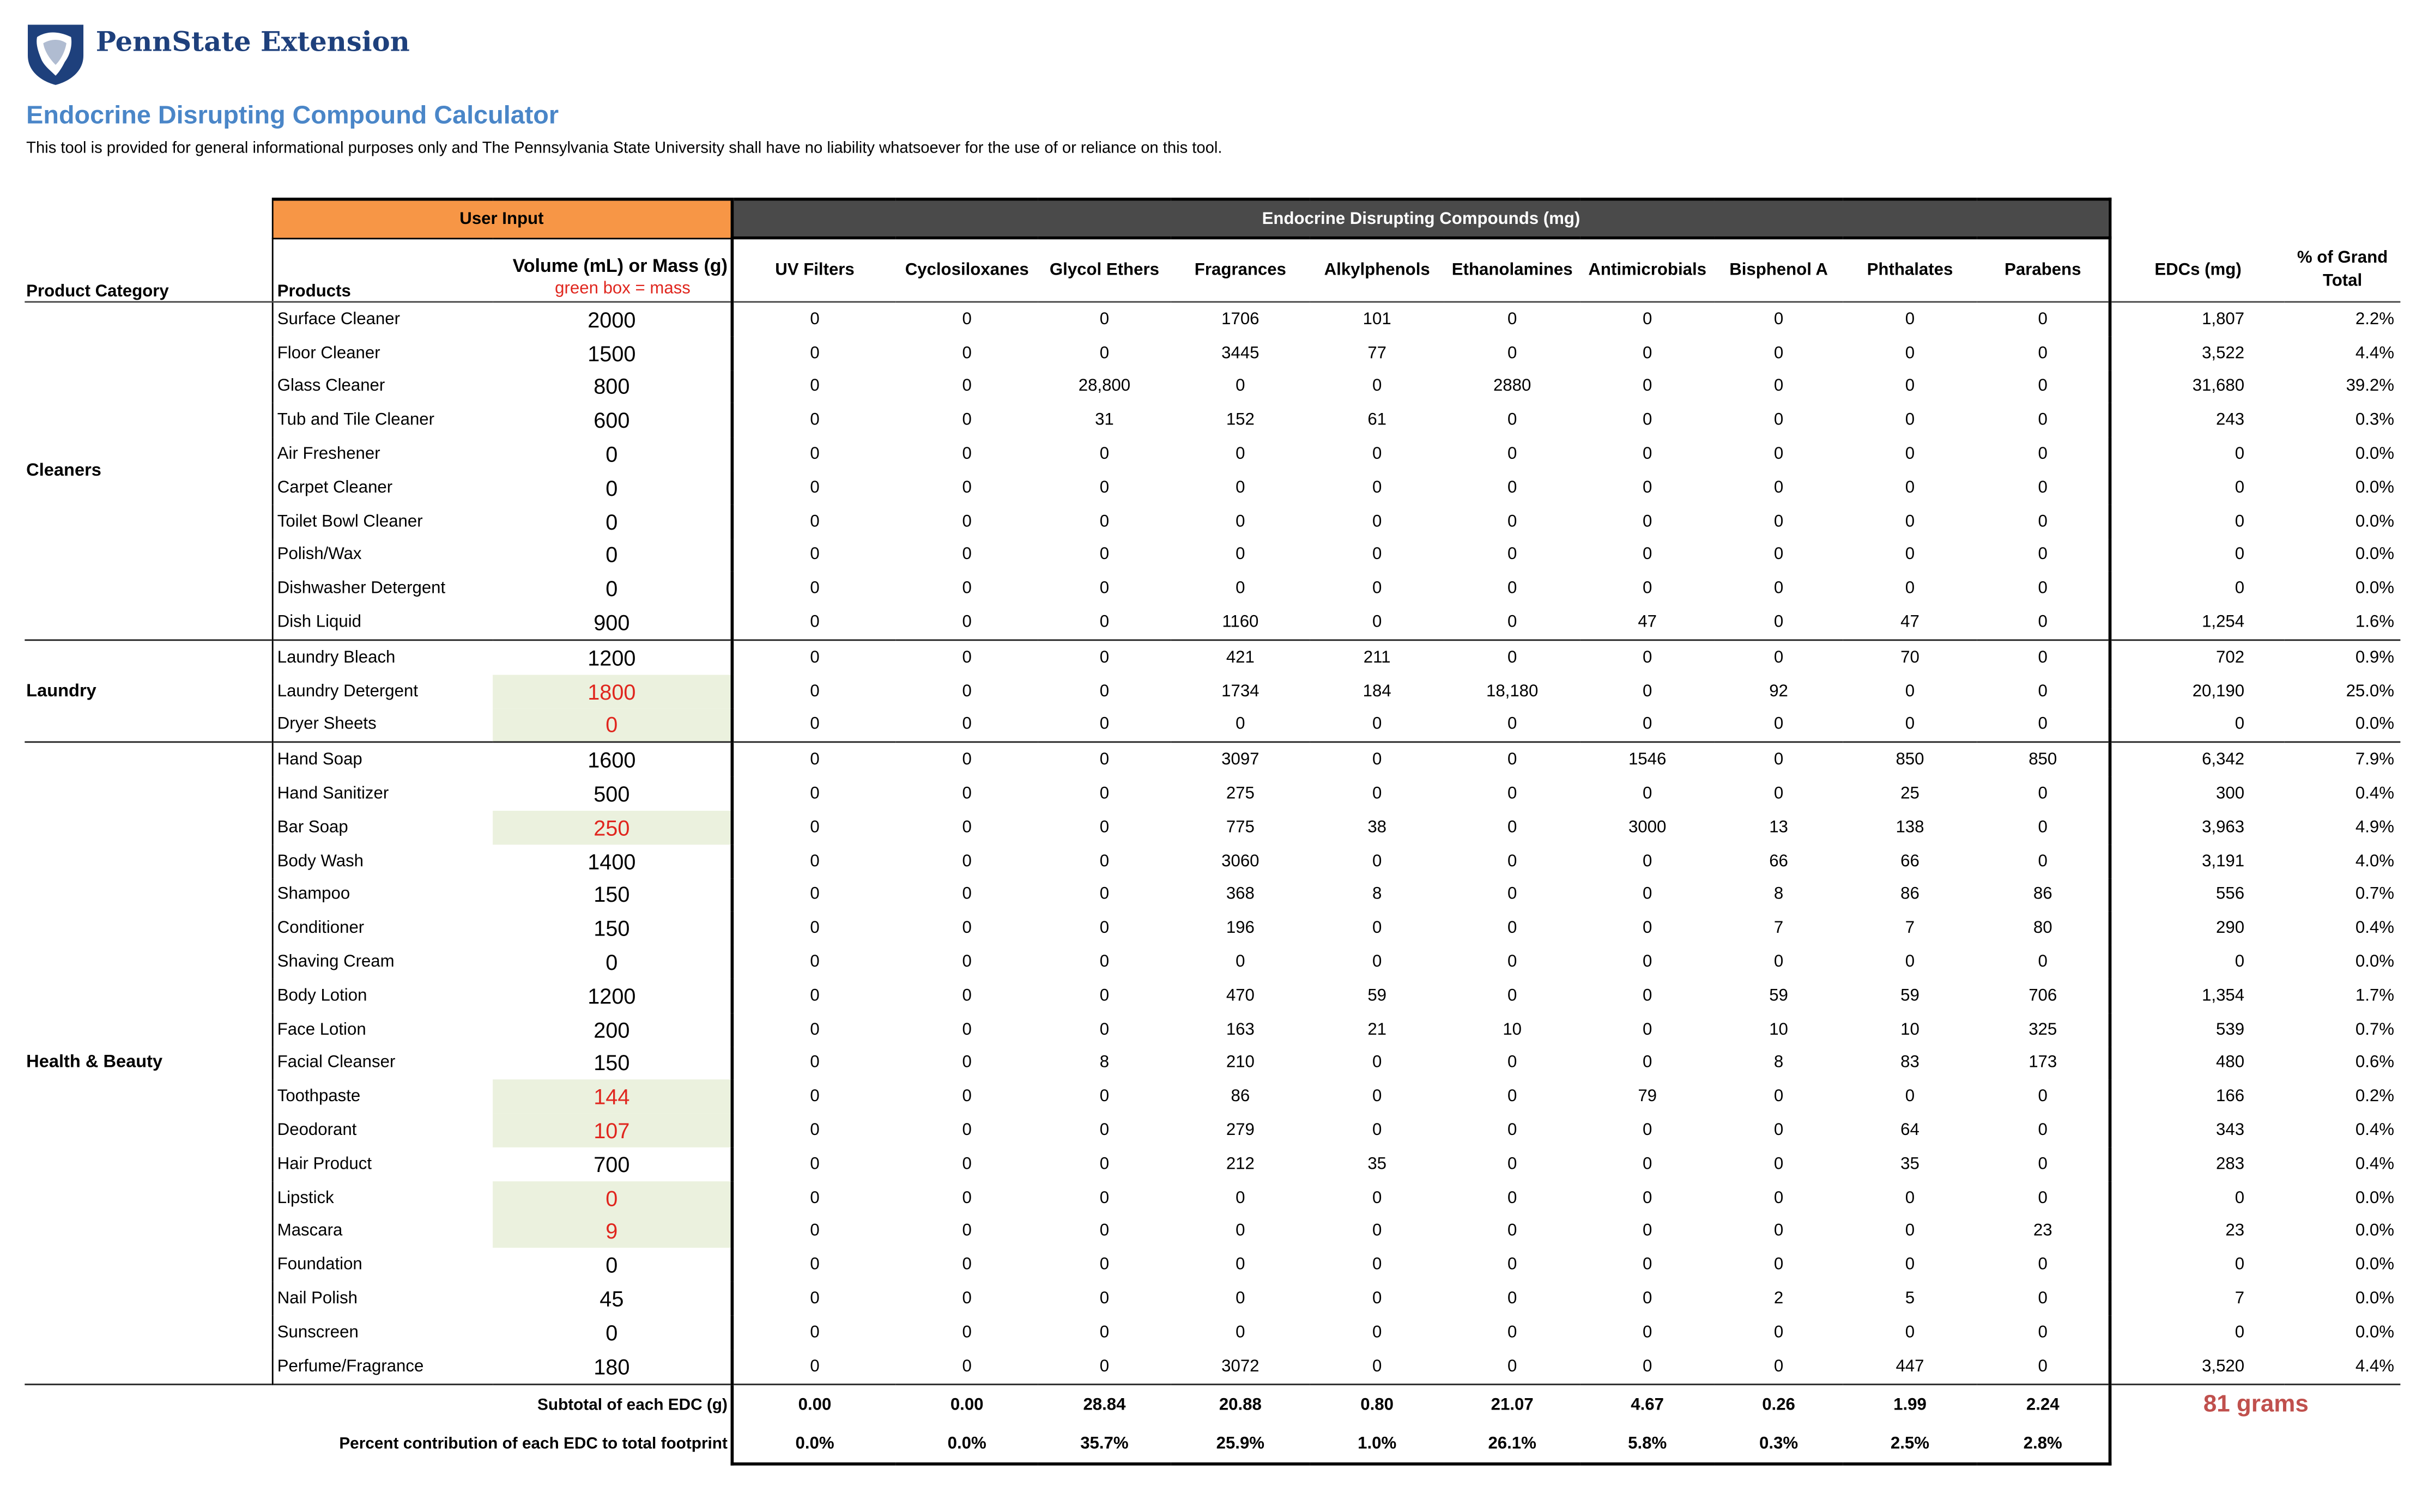  What do you see at coordinates (1212, 794) in the screenshot?
I see `table-row: Hand Sanitizer 500 0 0 0 275 0 0 0 0 25 0 300 0.4%` at bounding box center [1212, 794].